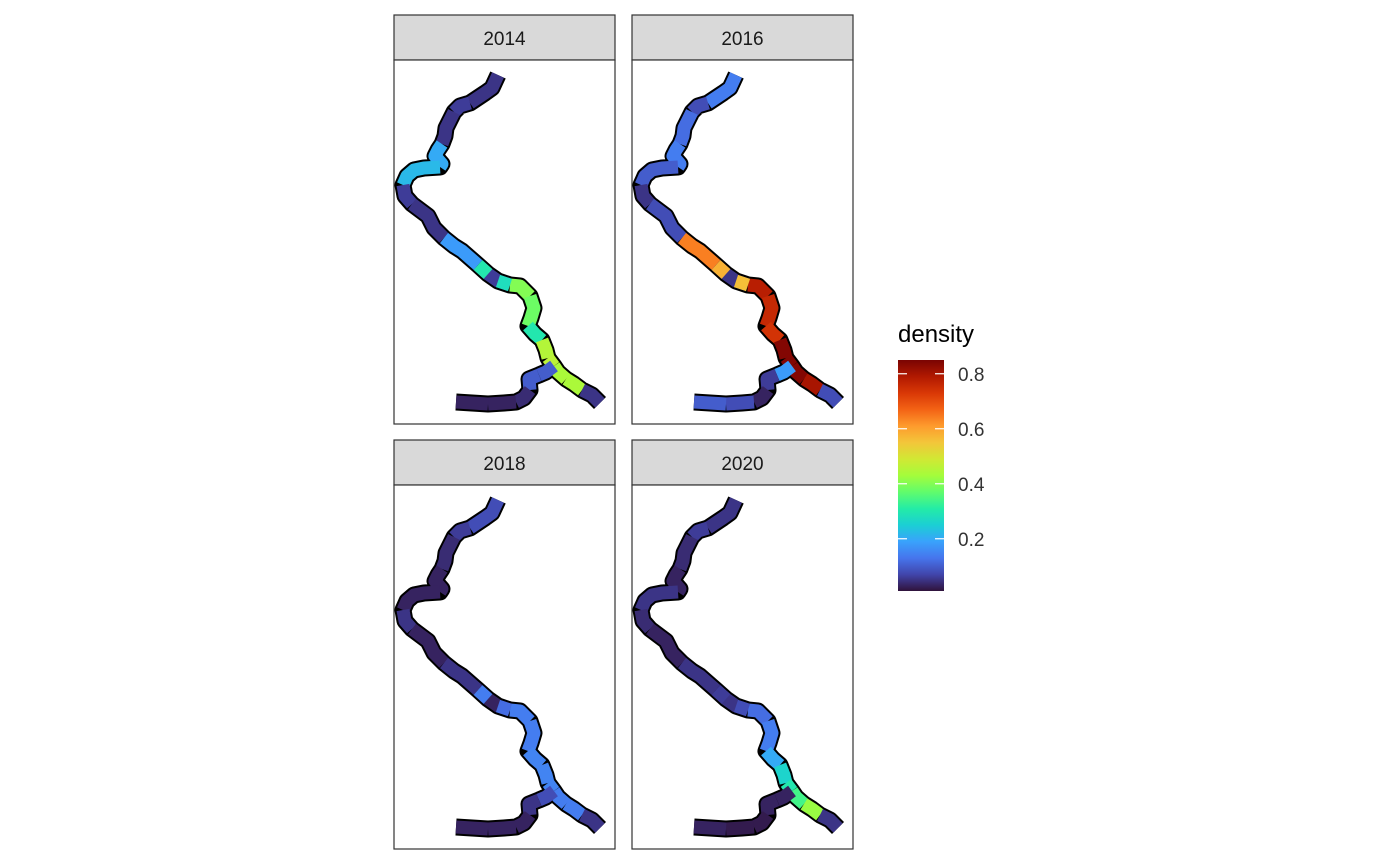  I want to click on facet-strip-label: 2014, so click(504, 39).